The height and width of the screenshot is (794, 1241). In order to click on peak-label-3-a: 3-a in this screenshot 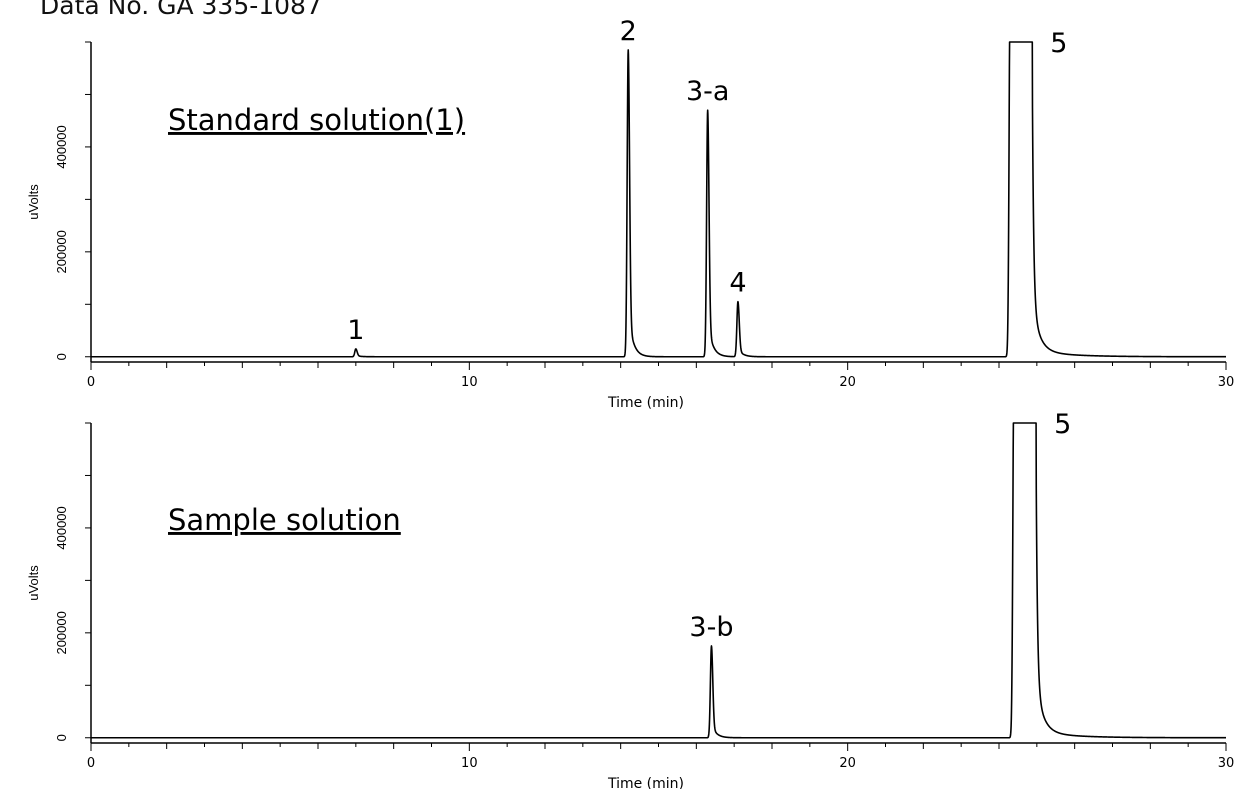, I will do `click(707, 91)`.